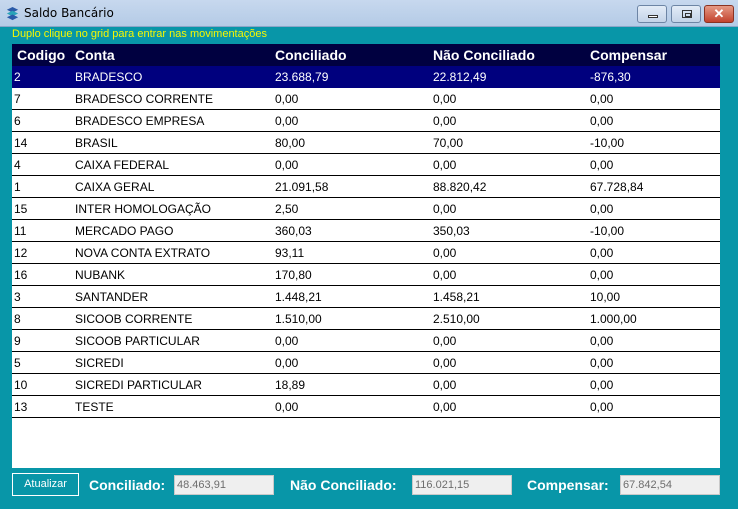 The width and height of the screenshot is (738, 509). I want to click on compensar-total-field: 67.842,54, so click(670, 485).